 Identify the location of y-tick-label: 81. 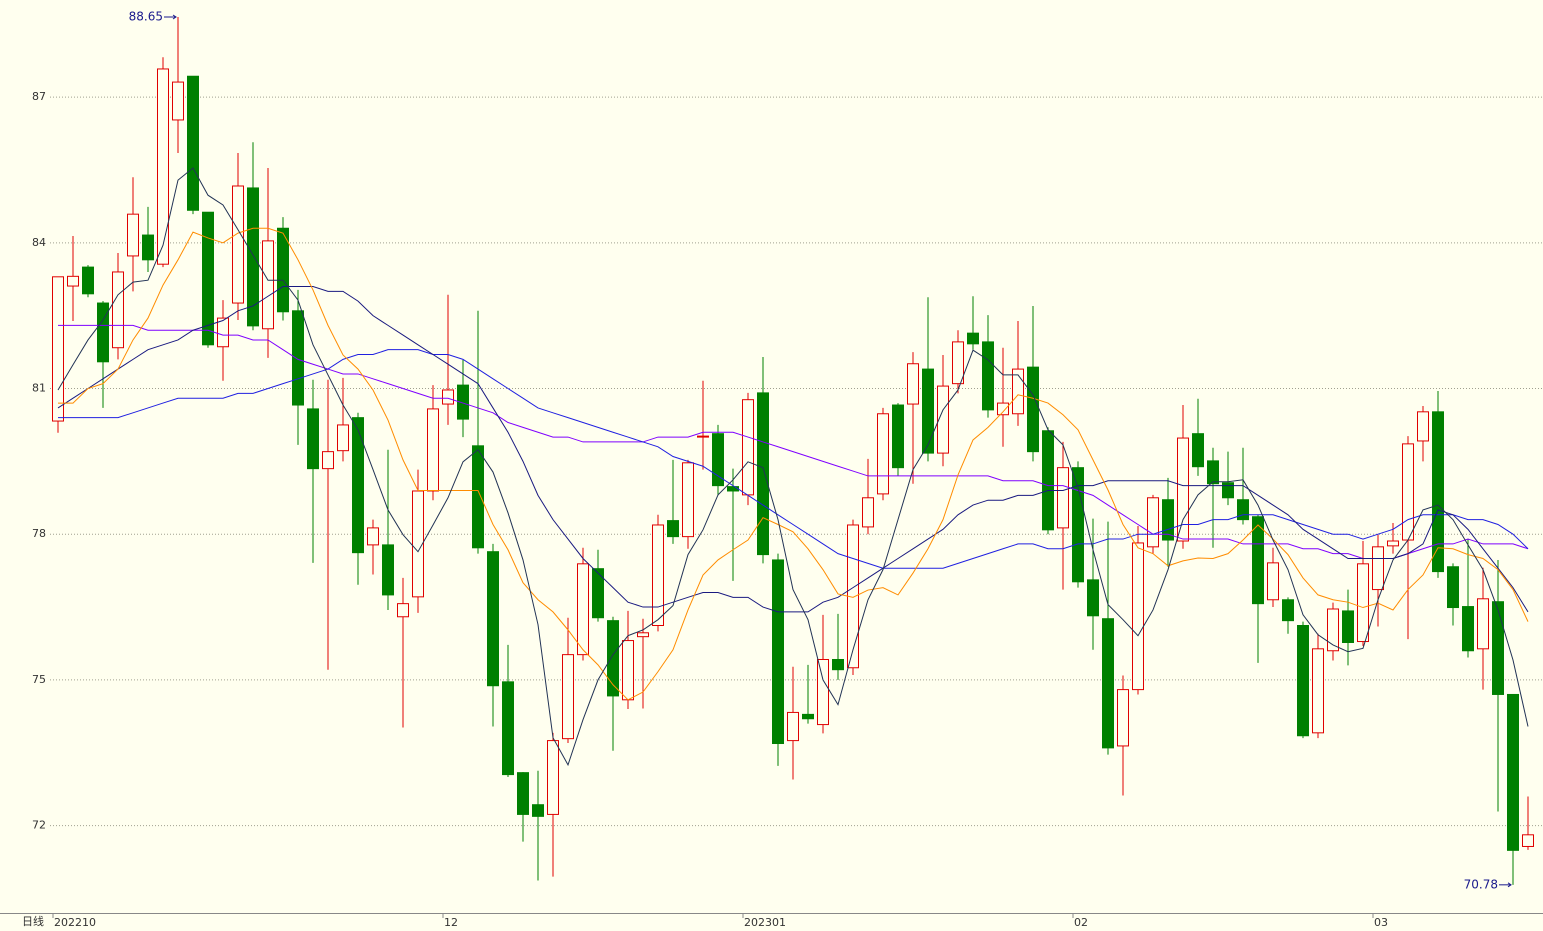
(39, 388).